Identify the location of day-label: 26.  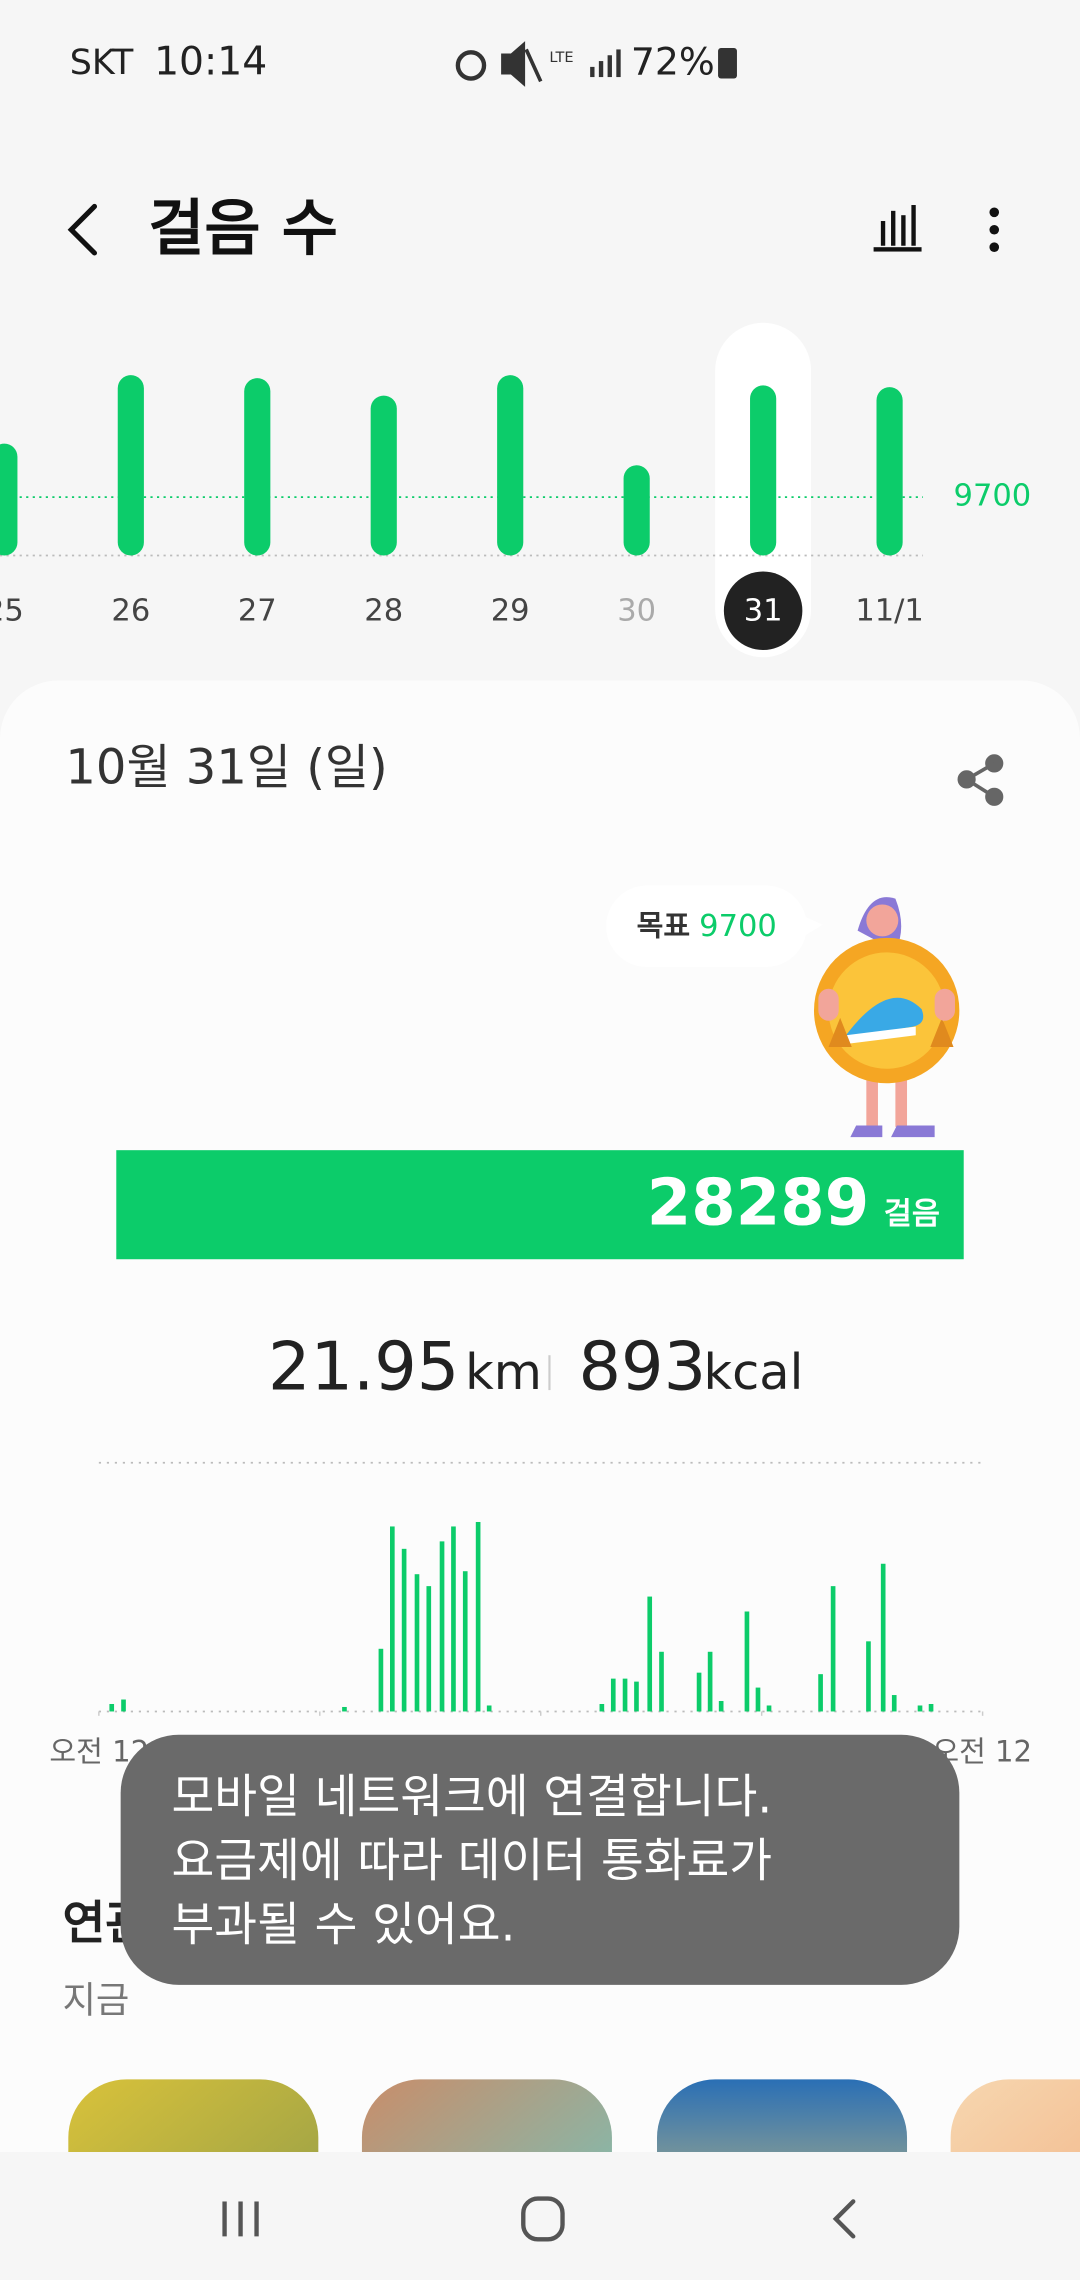
(130, 611).